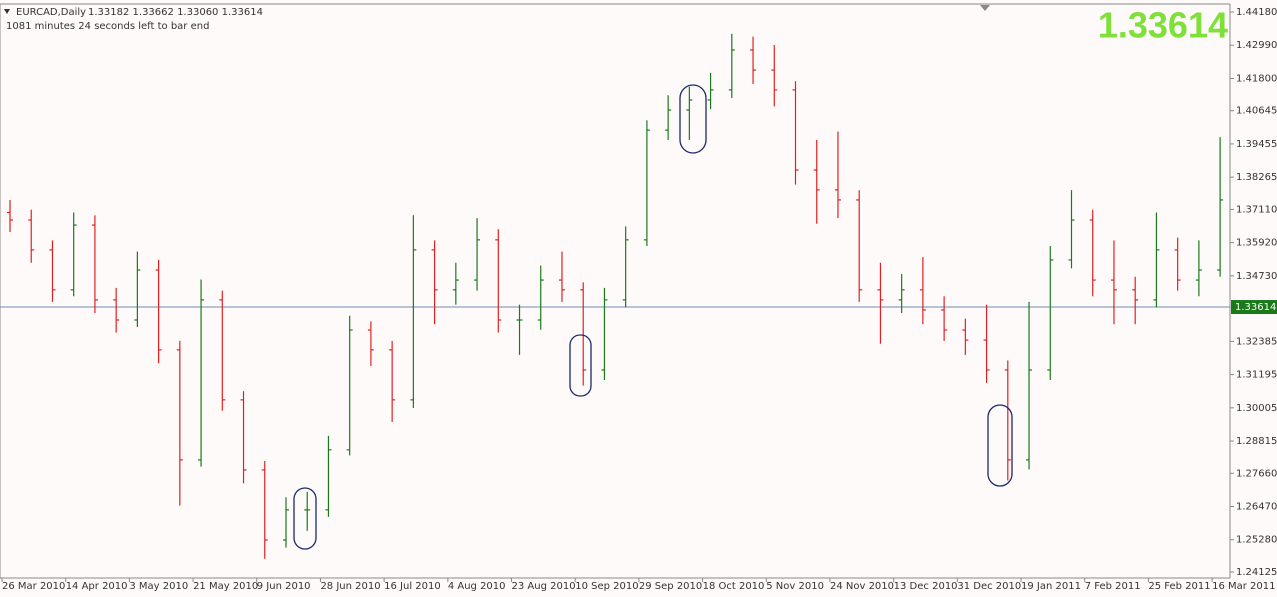 The height and width of the screenshot is (597, 1277). What do you see at coordinates (670, 586) in the screenshot?
I see `x-tick-label: 29 Sep 2010` at bounding box center [670, 586].